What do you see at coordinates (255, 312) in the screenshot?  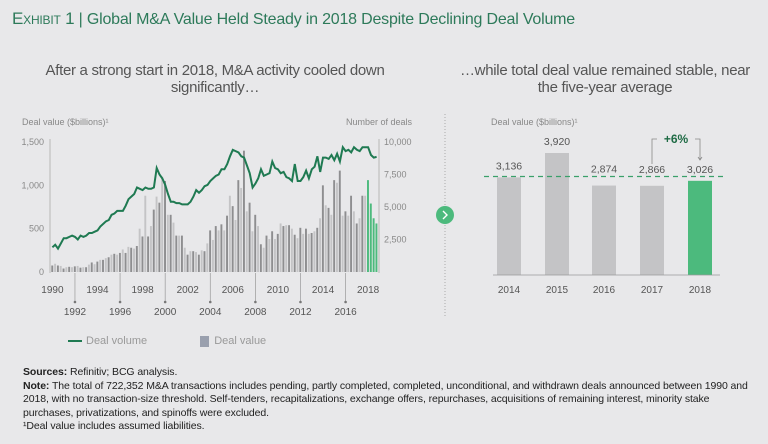 I see `x-tick-label: 2008` at bounding box center [255, 312].